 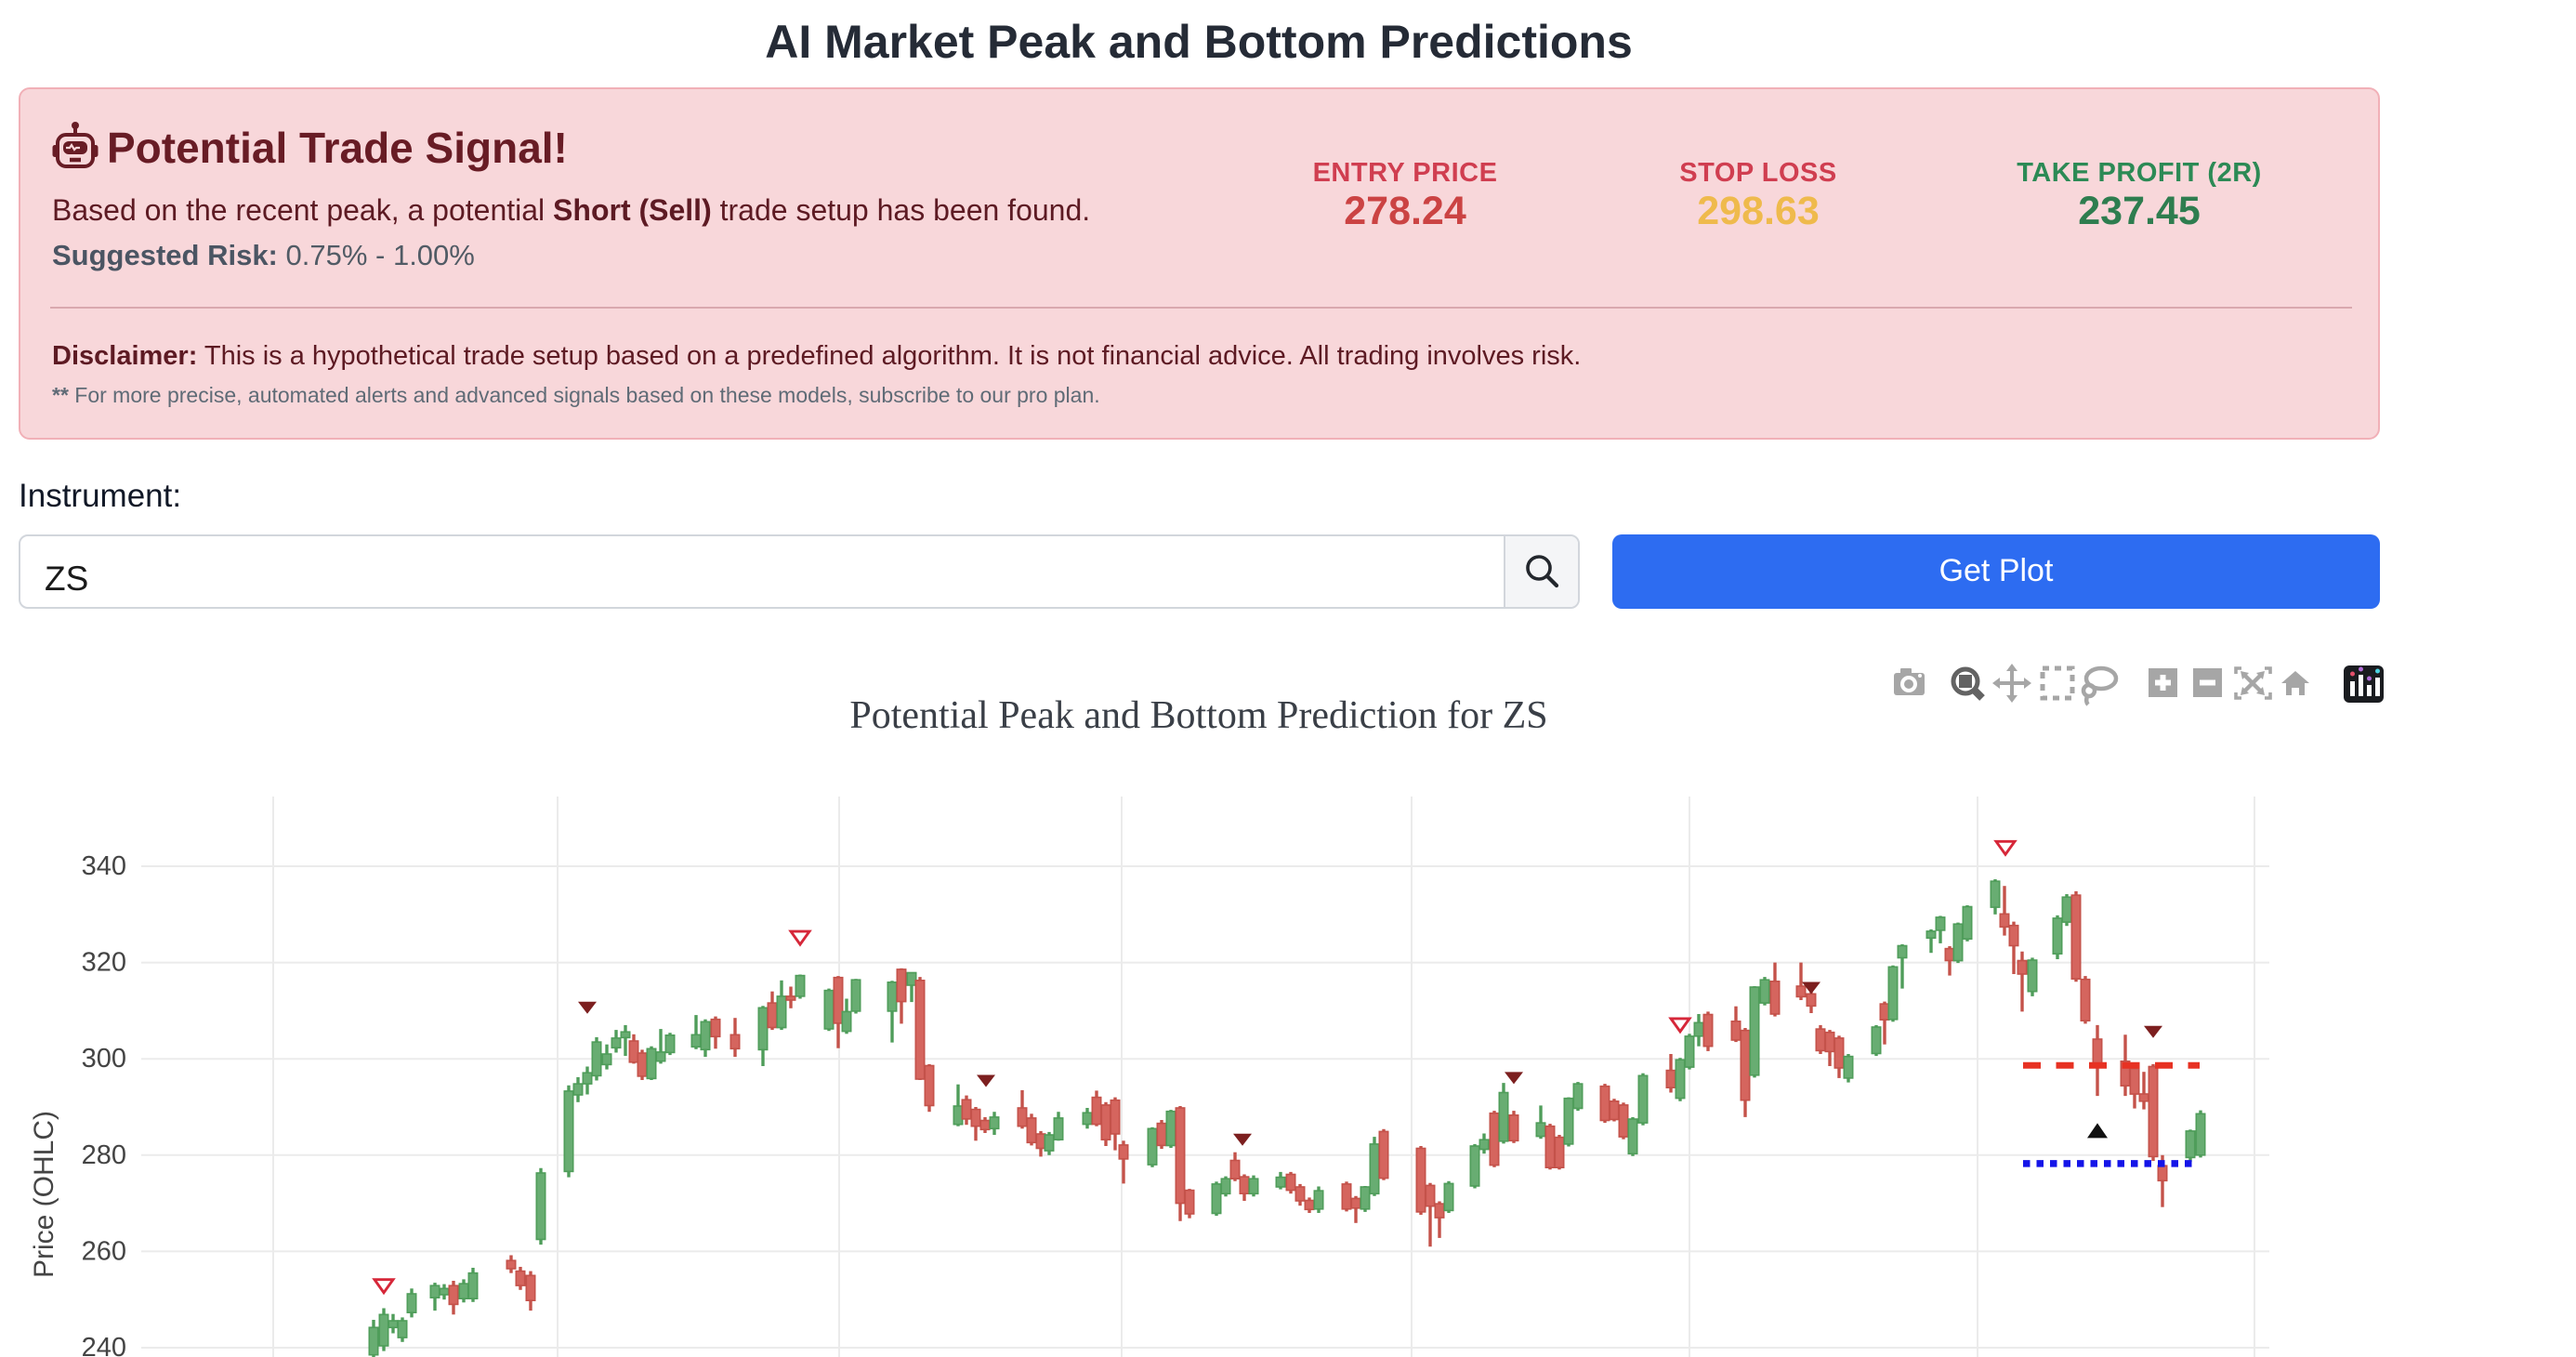 What do you see at coordinates (104, 866) in the screenshot?
I see `svg-text: 340` at bounding box center [104, 866].